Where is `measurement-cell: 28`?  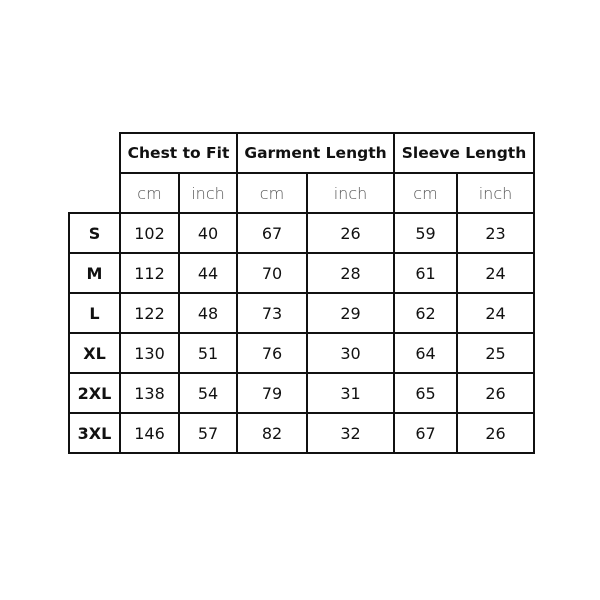
measurement-cell: 28 is located at coordinates (350, 273).